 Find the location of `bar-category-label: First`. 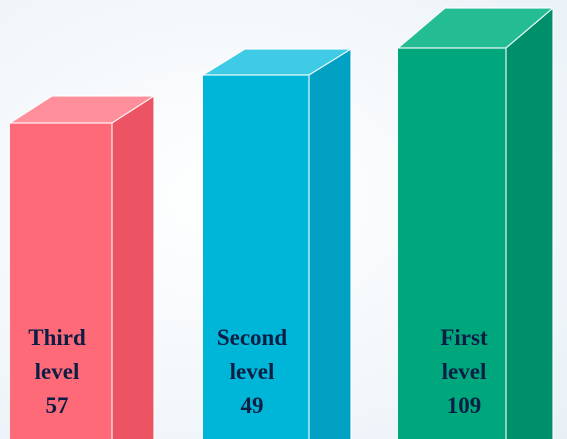

bar-category-label: First is located at coordinates (464, 337).